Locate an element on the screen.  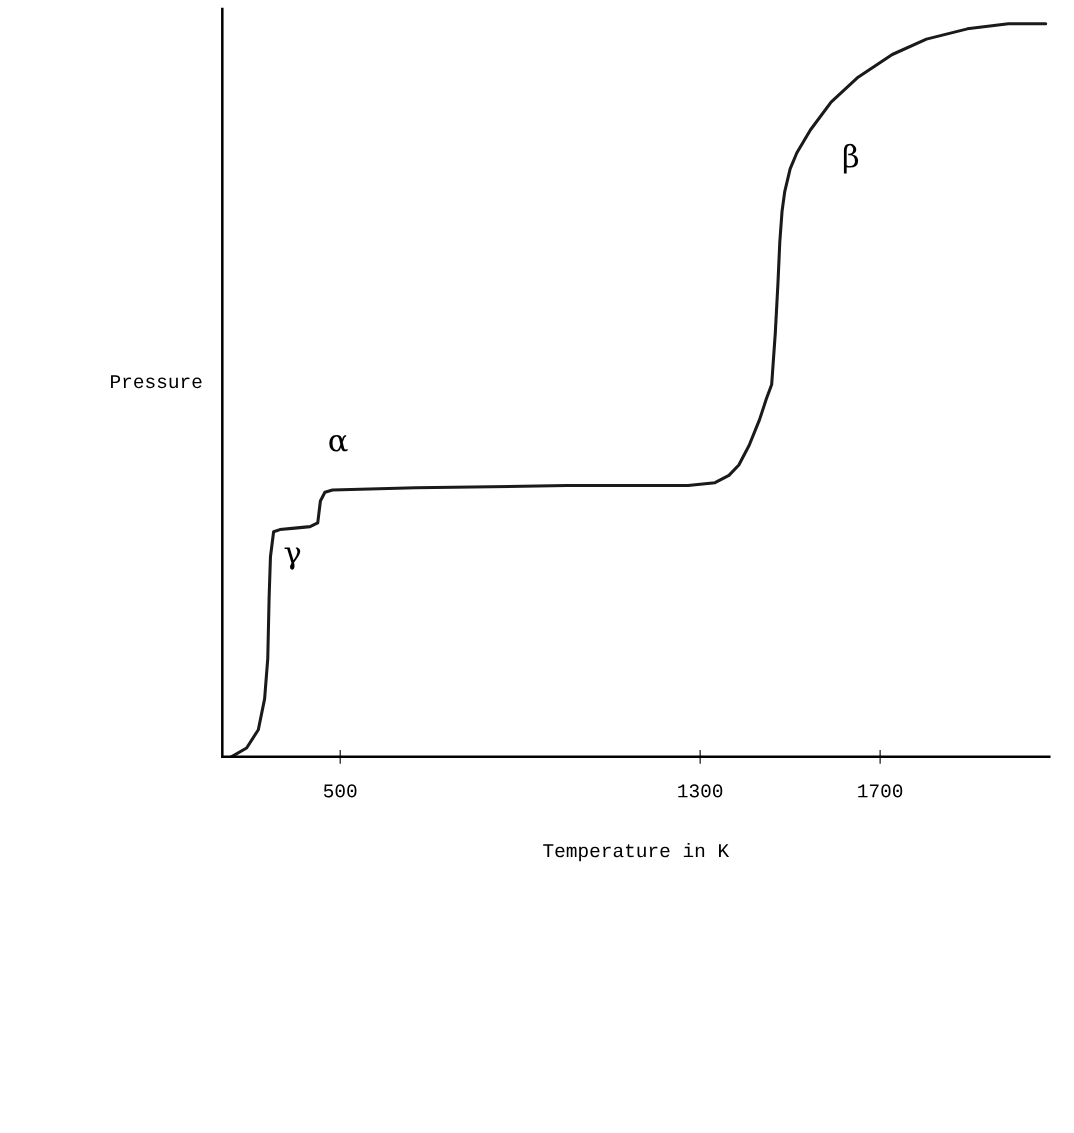
annotation: α is located at coordinates (338, 443).